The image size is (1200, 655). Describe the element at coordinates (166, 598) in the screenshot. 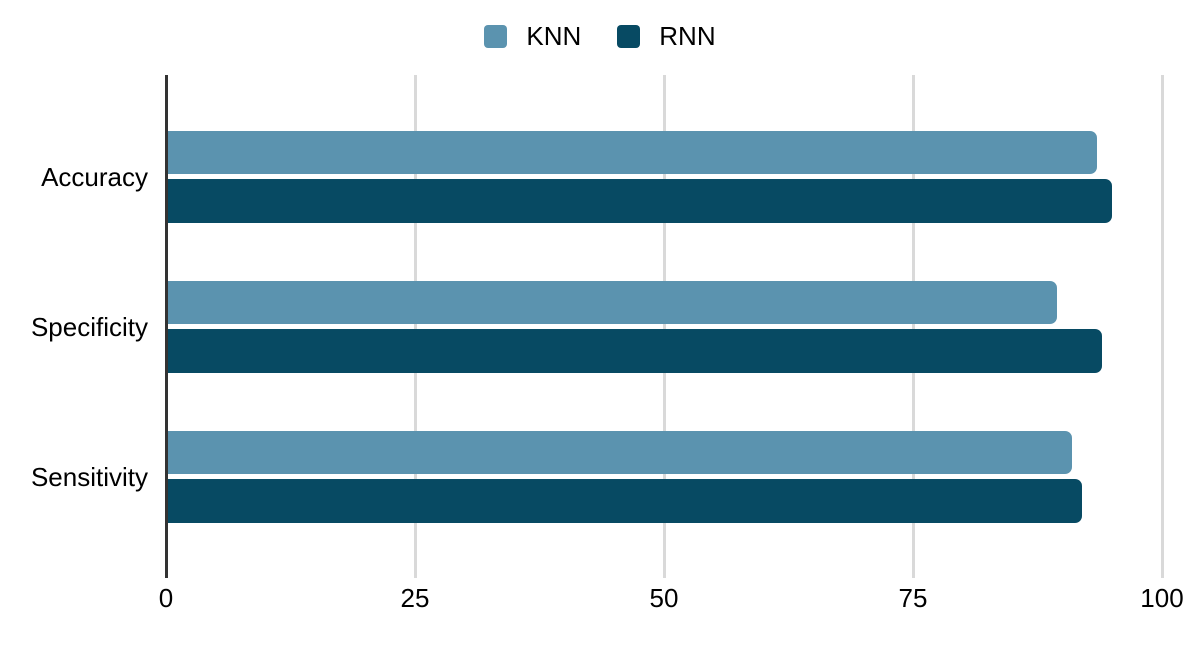

I see `x-tick-label-0: 0` at that location.